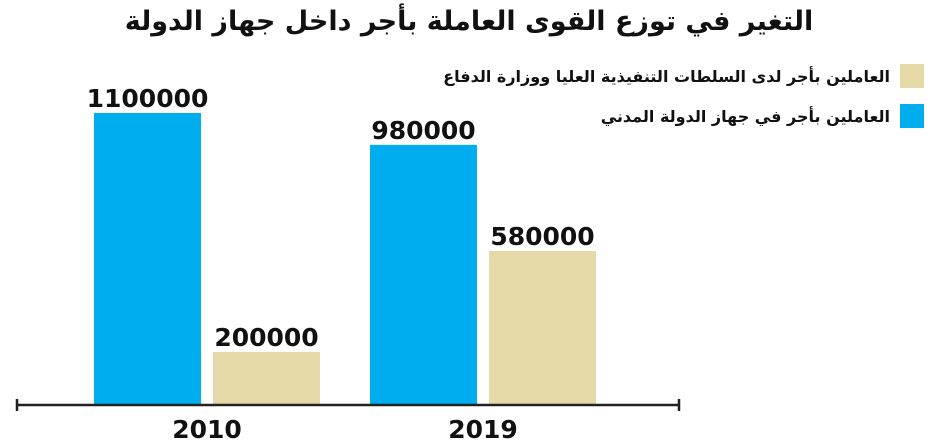 The width and height of the screenshot is (938, 445). What do you see at coordinates (423, 130) in the screenshot?
I see `data-label-2019-series-0: 980000` at bounding box center [423, 130].